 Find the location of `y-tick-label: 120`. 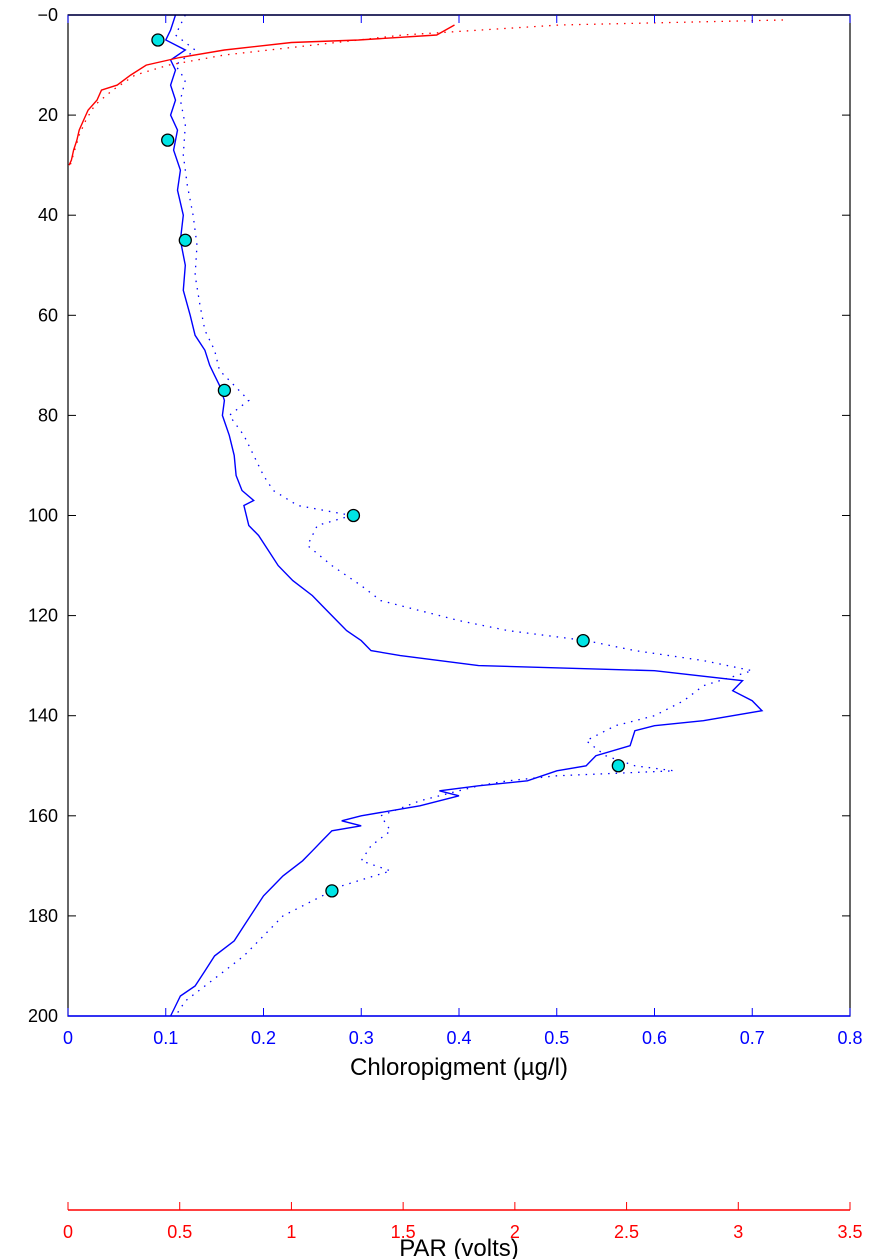

y-tick-label: 120 is located at coordinates (43, 616).